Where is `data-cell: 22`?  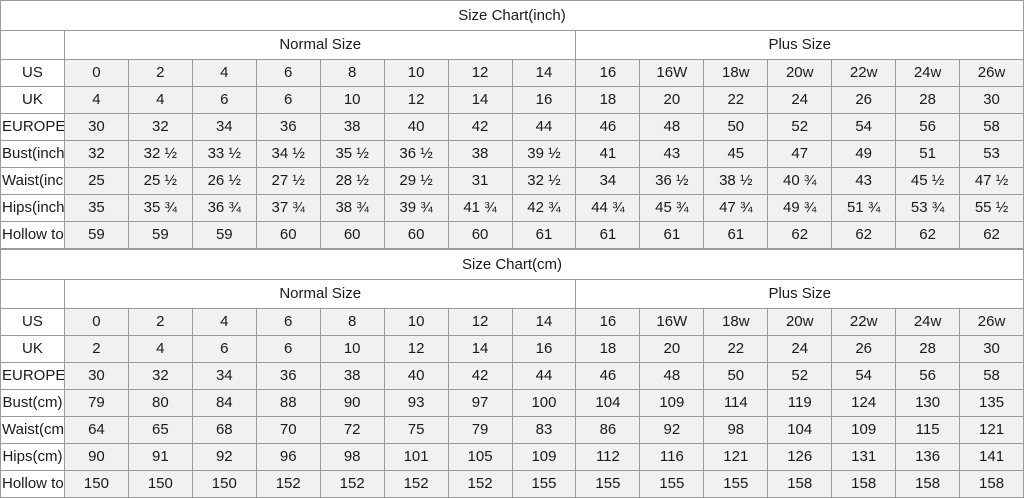 data-cell: 22 is located at coordinates (736, 100).